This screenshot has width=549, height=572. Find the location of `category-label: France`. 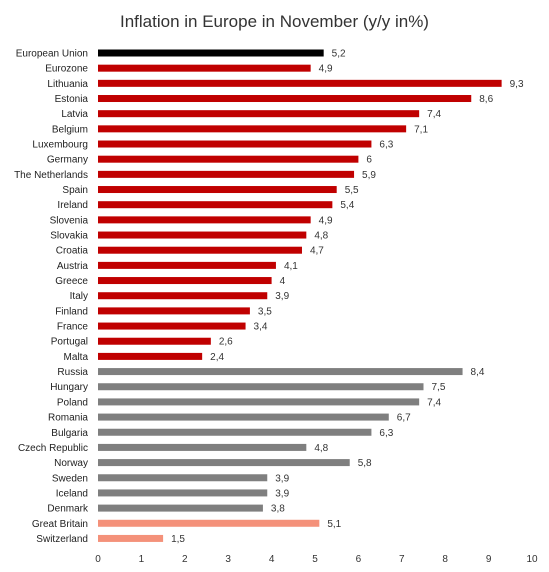

category-label: France is located at coordinates (73, 327).